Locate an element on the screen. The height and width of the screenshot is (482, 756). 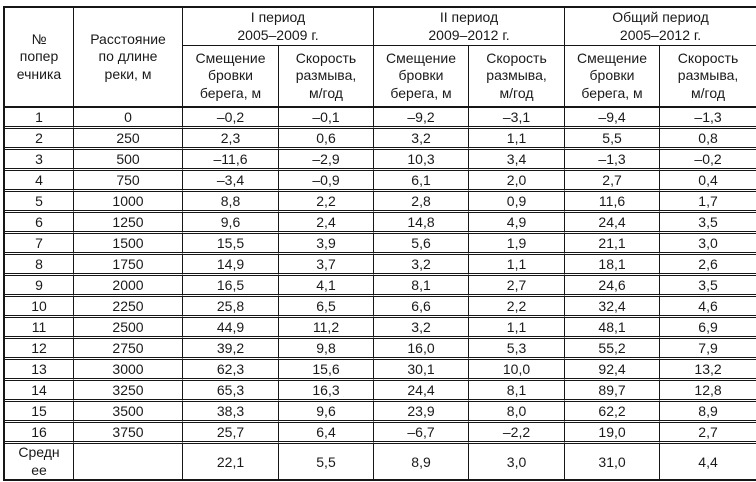
value-cell: 3,0 is located at coordinates (708, 244).